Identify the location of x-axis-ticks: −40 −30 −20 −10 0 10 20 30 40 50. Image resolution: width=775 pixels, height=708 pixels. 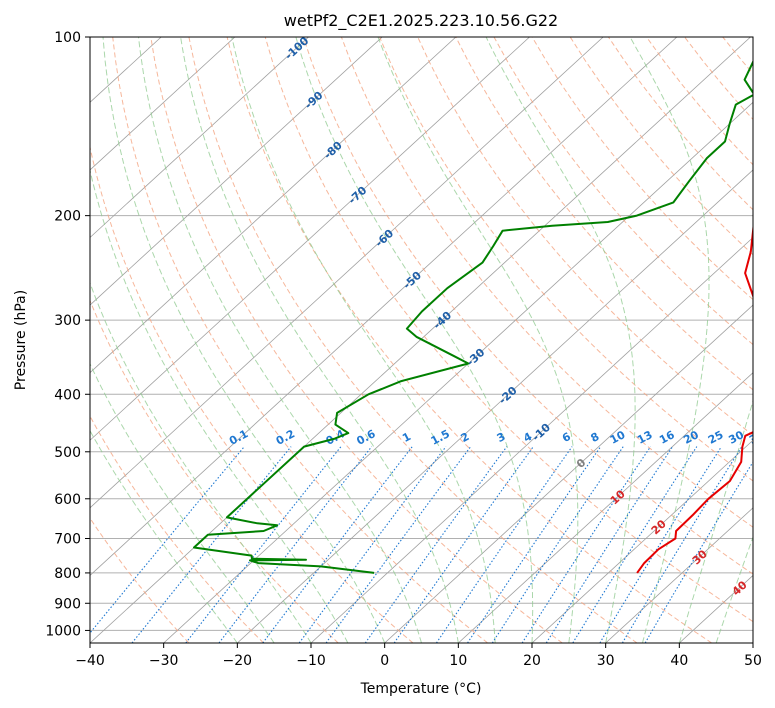
(418, 656).